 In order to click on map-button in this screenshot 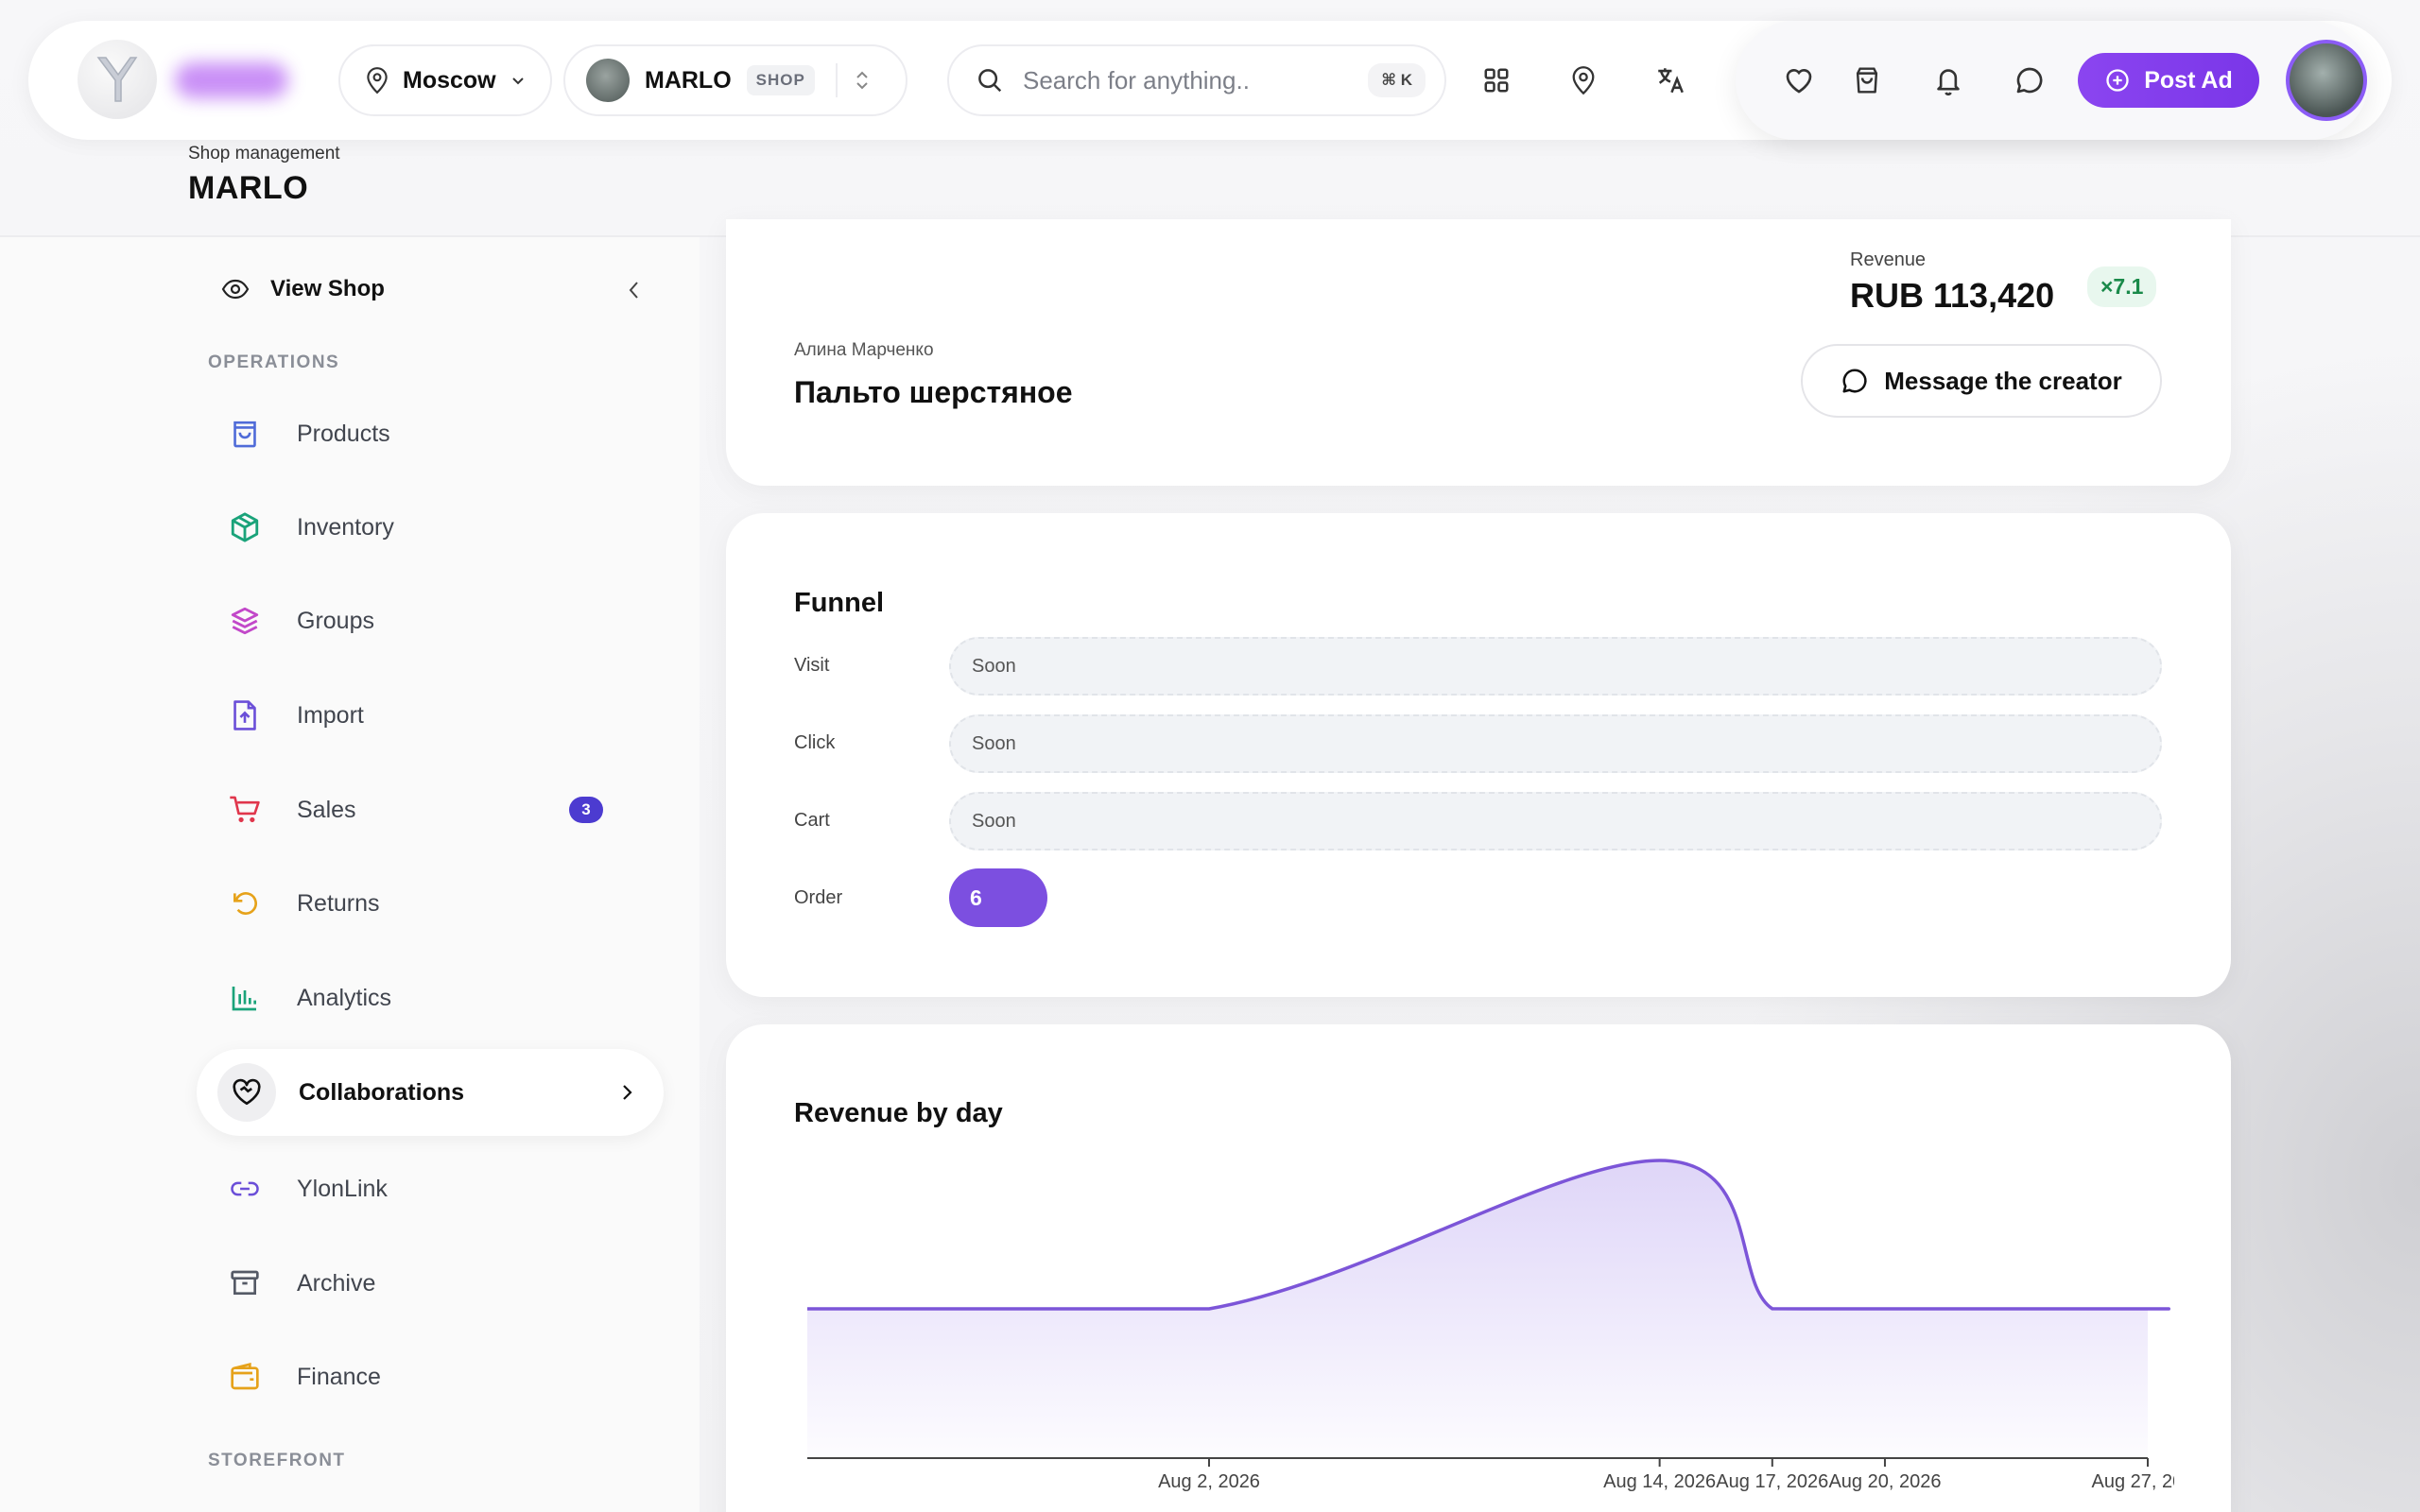, I will do `click(1583, 80)`.